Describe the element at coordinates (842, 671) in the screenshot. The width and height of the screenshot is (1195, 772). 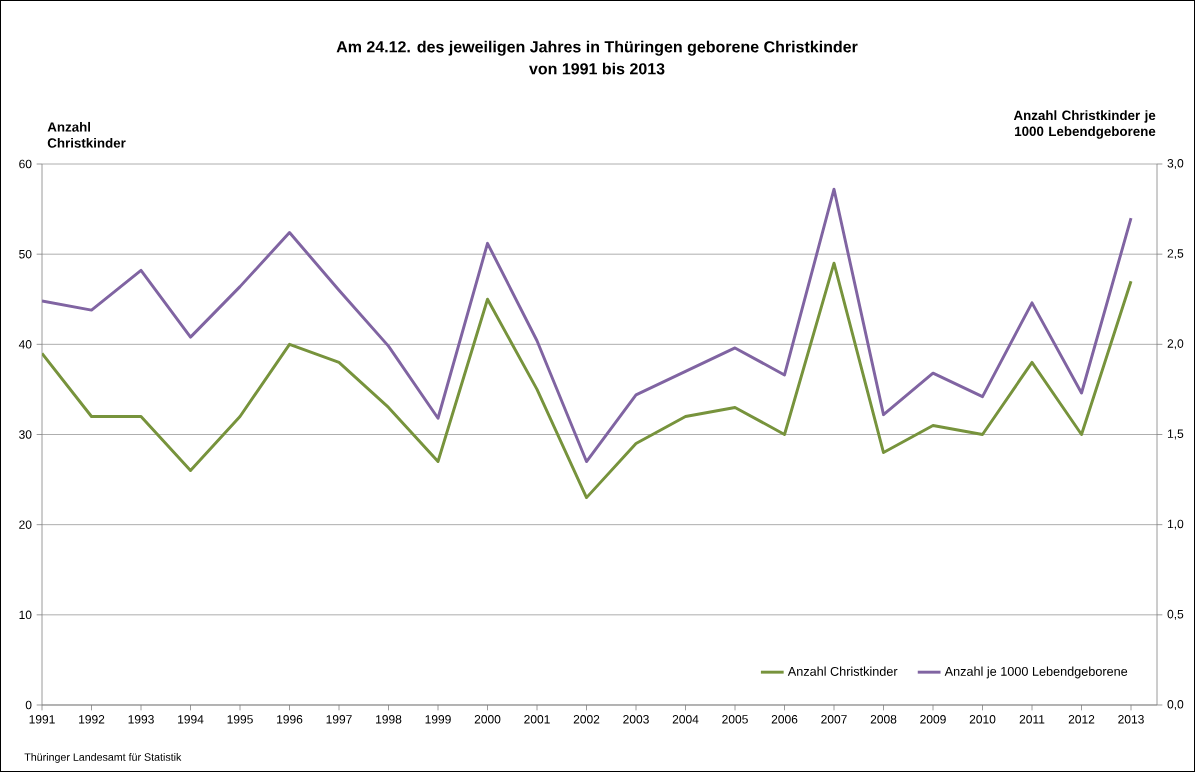
I see `legend-label: Anzahl Christkinder` at that location.